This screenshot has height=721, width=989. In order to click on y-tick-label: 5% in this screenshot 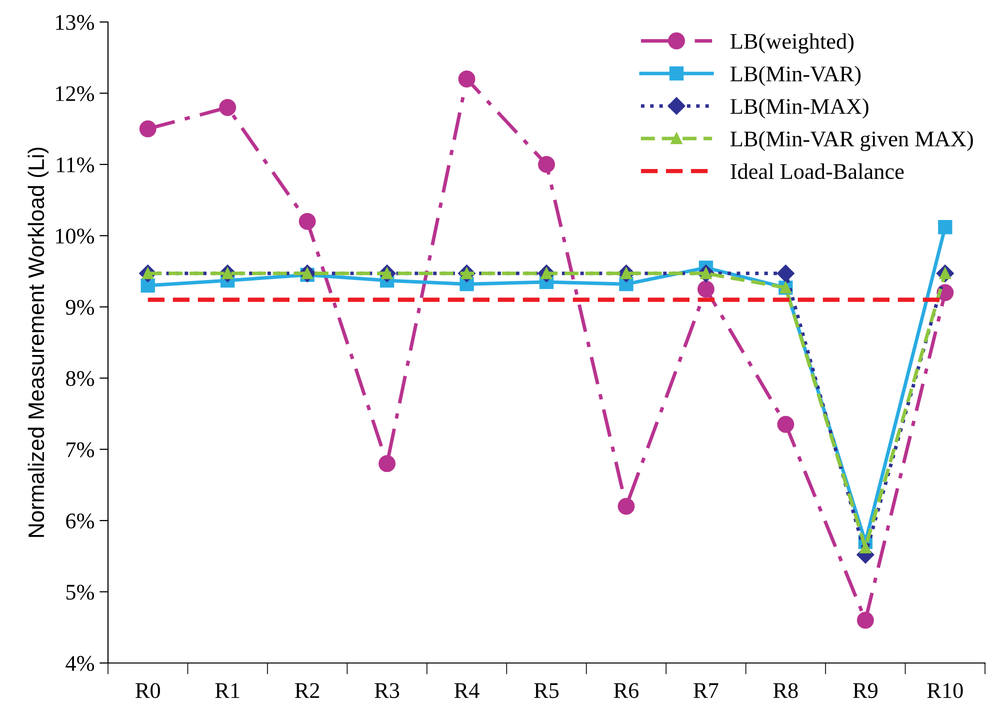, I will do `click(80, 592)`.